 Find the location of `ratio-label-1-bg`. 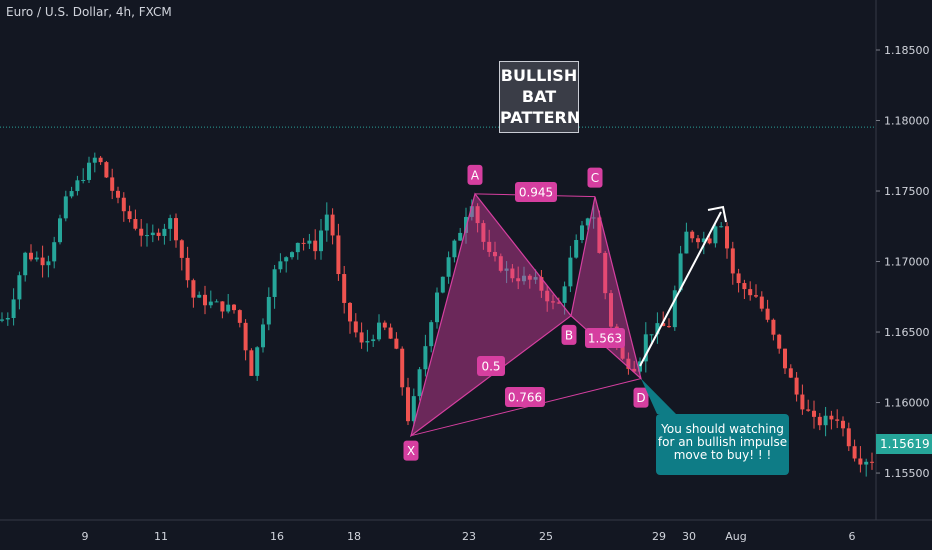

ratio-label-1-bg is located at coordinates (491, 366).